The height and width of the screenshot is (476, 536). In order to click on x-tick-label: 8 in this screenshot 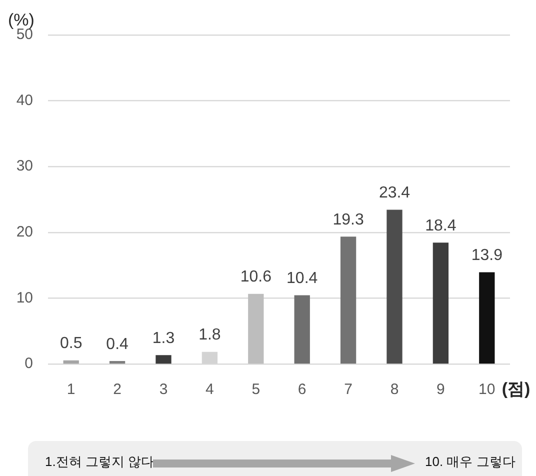, I will do `click(394, 389)`.